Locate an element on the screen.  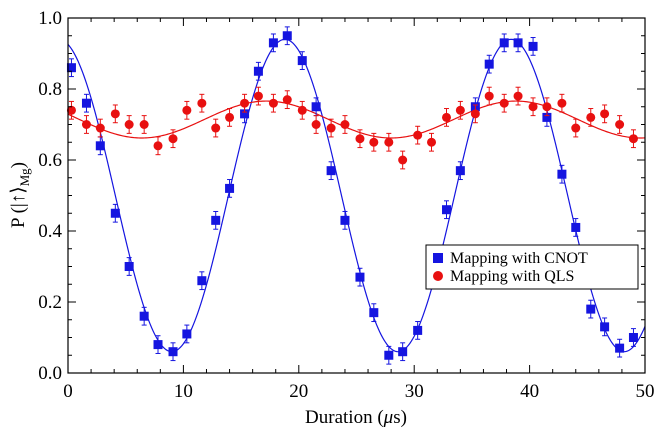
y-tick-label: 0.6 is located at coordinates (50, 160).